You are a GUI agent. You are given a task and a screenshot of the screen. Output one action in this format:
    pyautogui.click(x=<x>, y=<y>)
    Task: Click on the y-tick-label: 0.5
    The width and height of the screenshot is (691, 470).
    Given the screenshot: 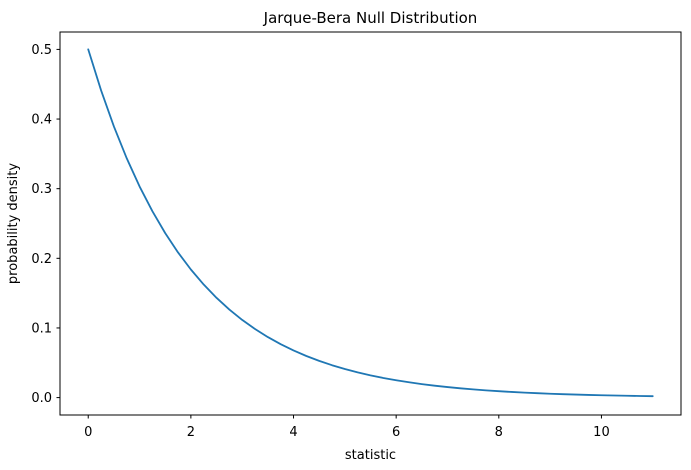 What is the action you would take?
    pyautogui.click(x=41, y=50)
    